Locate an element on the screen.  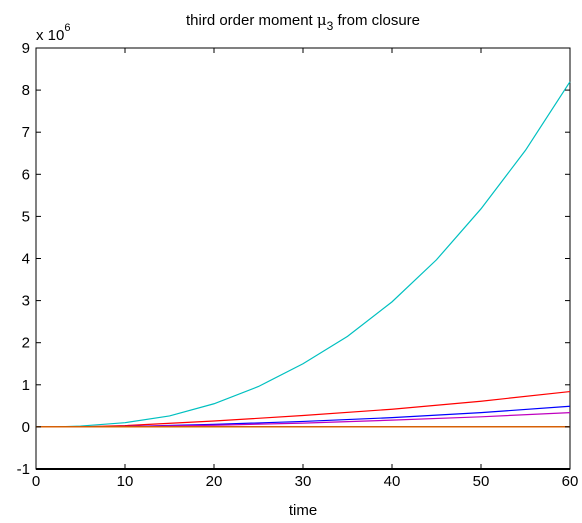
y-tick-label: 9 is located at coordinates (26, 48).